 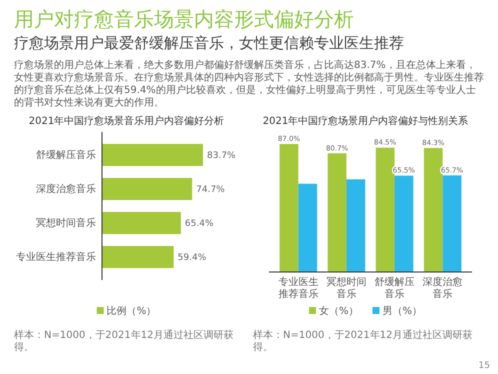 I want to click on legend-label: 男（%）, so click(x=402, y=311).